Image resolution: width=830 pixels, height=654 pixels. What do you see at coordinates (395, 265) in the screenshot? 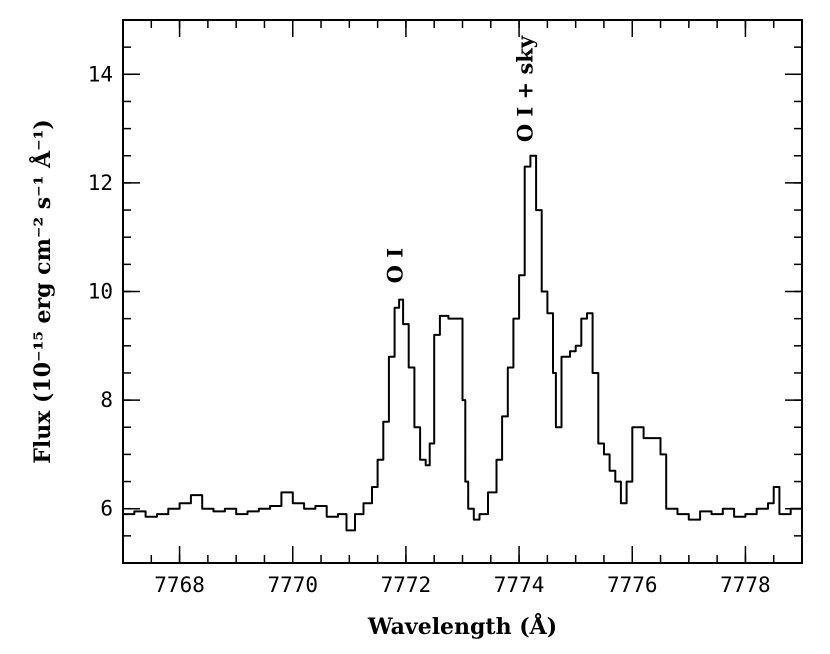
I see `peak-annotation: O I` at bounding box center [395, 265].